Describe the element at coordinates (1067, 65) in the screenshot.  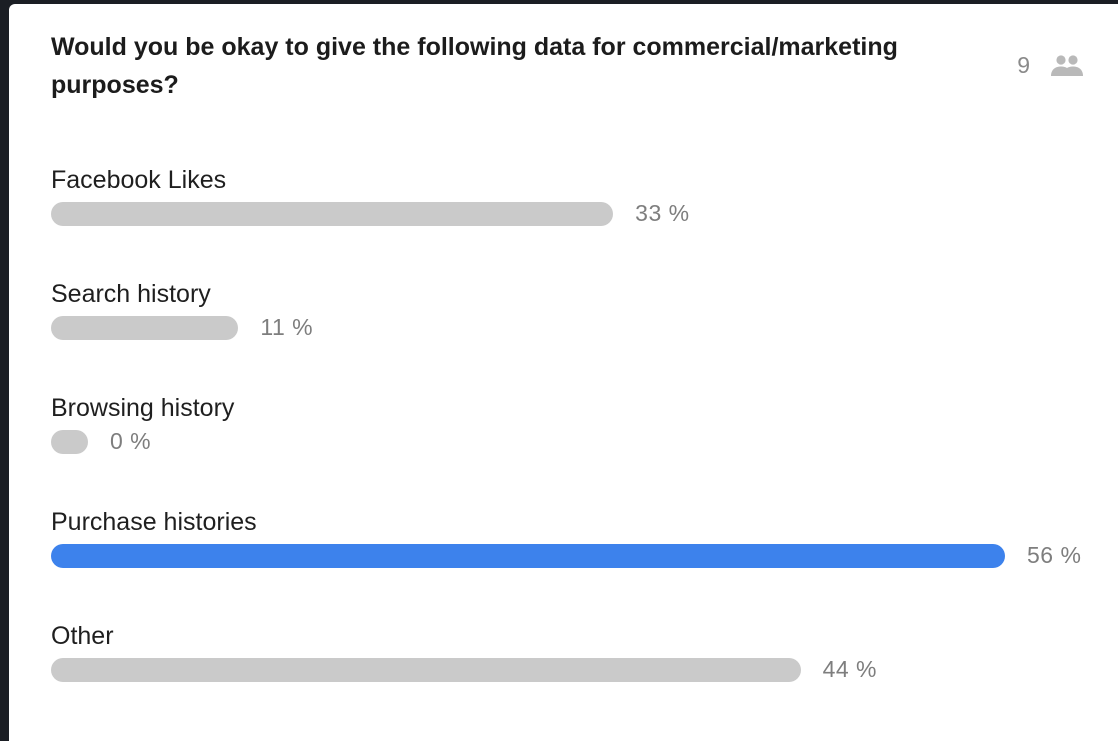
I see `people-icon` at that location.